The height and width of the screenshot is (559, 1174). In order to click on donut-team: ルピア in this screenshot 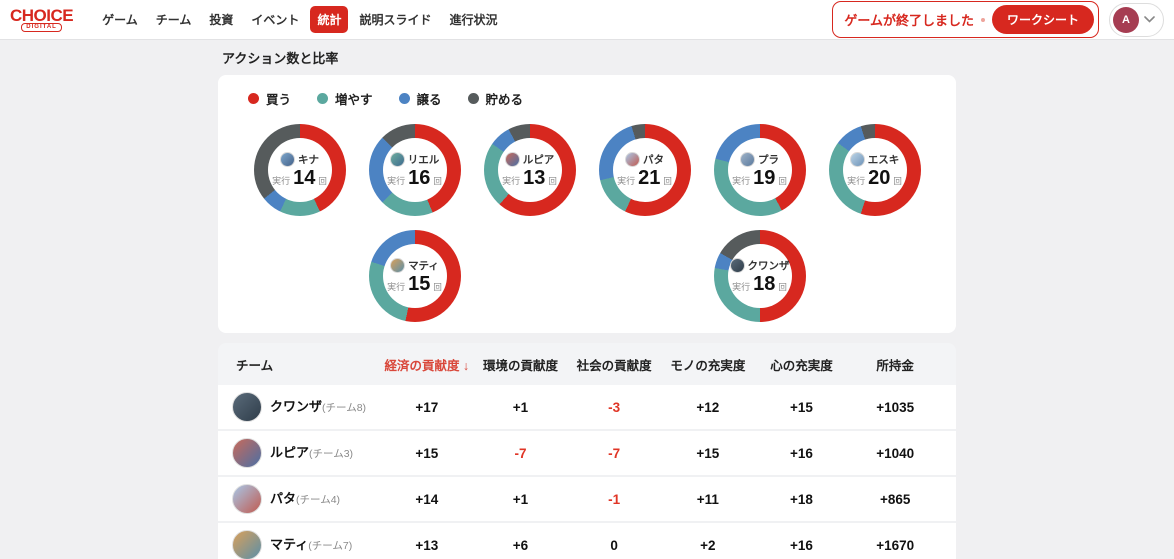, I will do `click(529, 159)`.